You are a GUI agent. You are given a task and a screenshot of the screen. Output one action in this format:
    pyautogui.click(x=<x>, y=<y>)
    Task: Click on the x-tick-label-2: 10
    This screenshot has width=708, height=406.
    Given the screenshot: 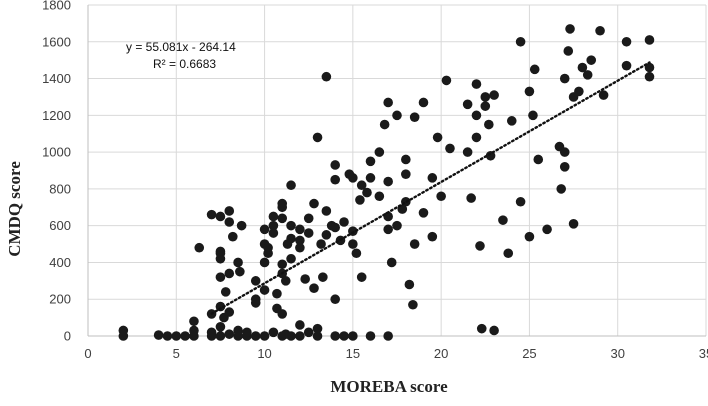 What is the action you would take?
    pyautogui.click(x=264, y=353)
    